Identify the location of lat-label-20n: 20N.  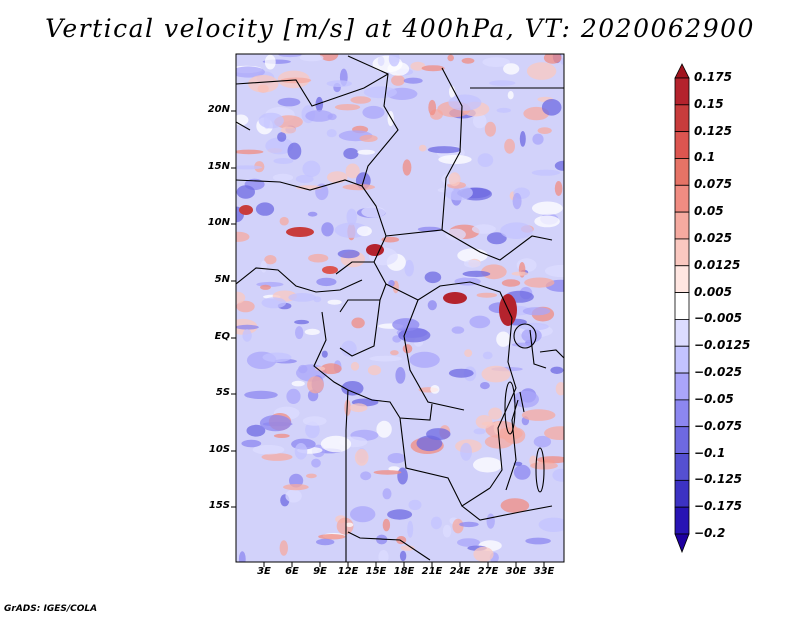
(218, 109).